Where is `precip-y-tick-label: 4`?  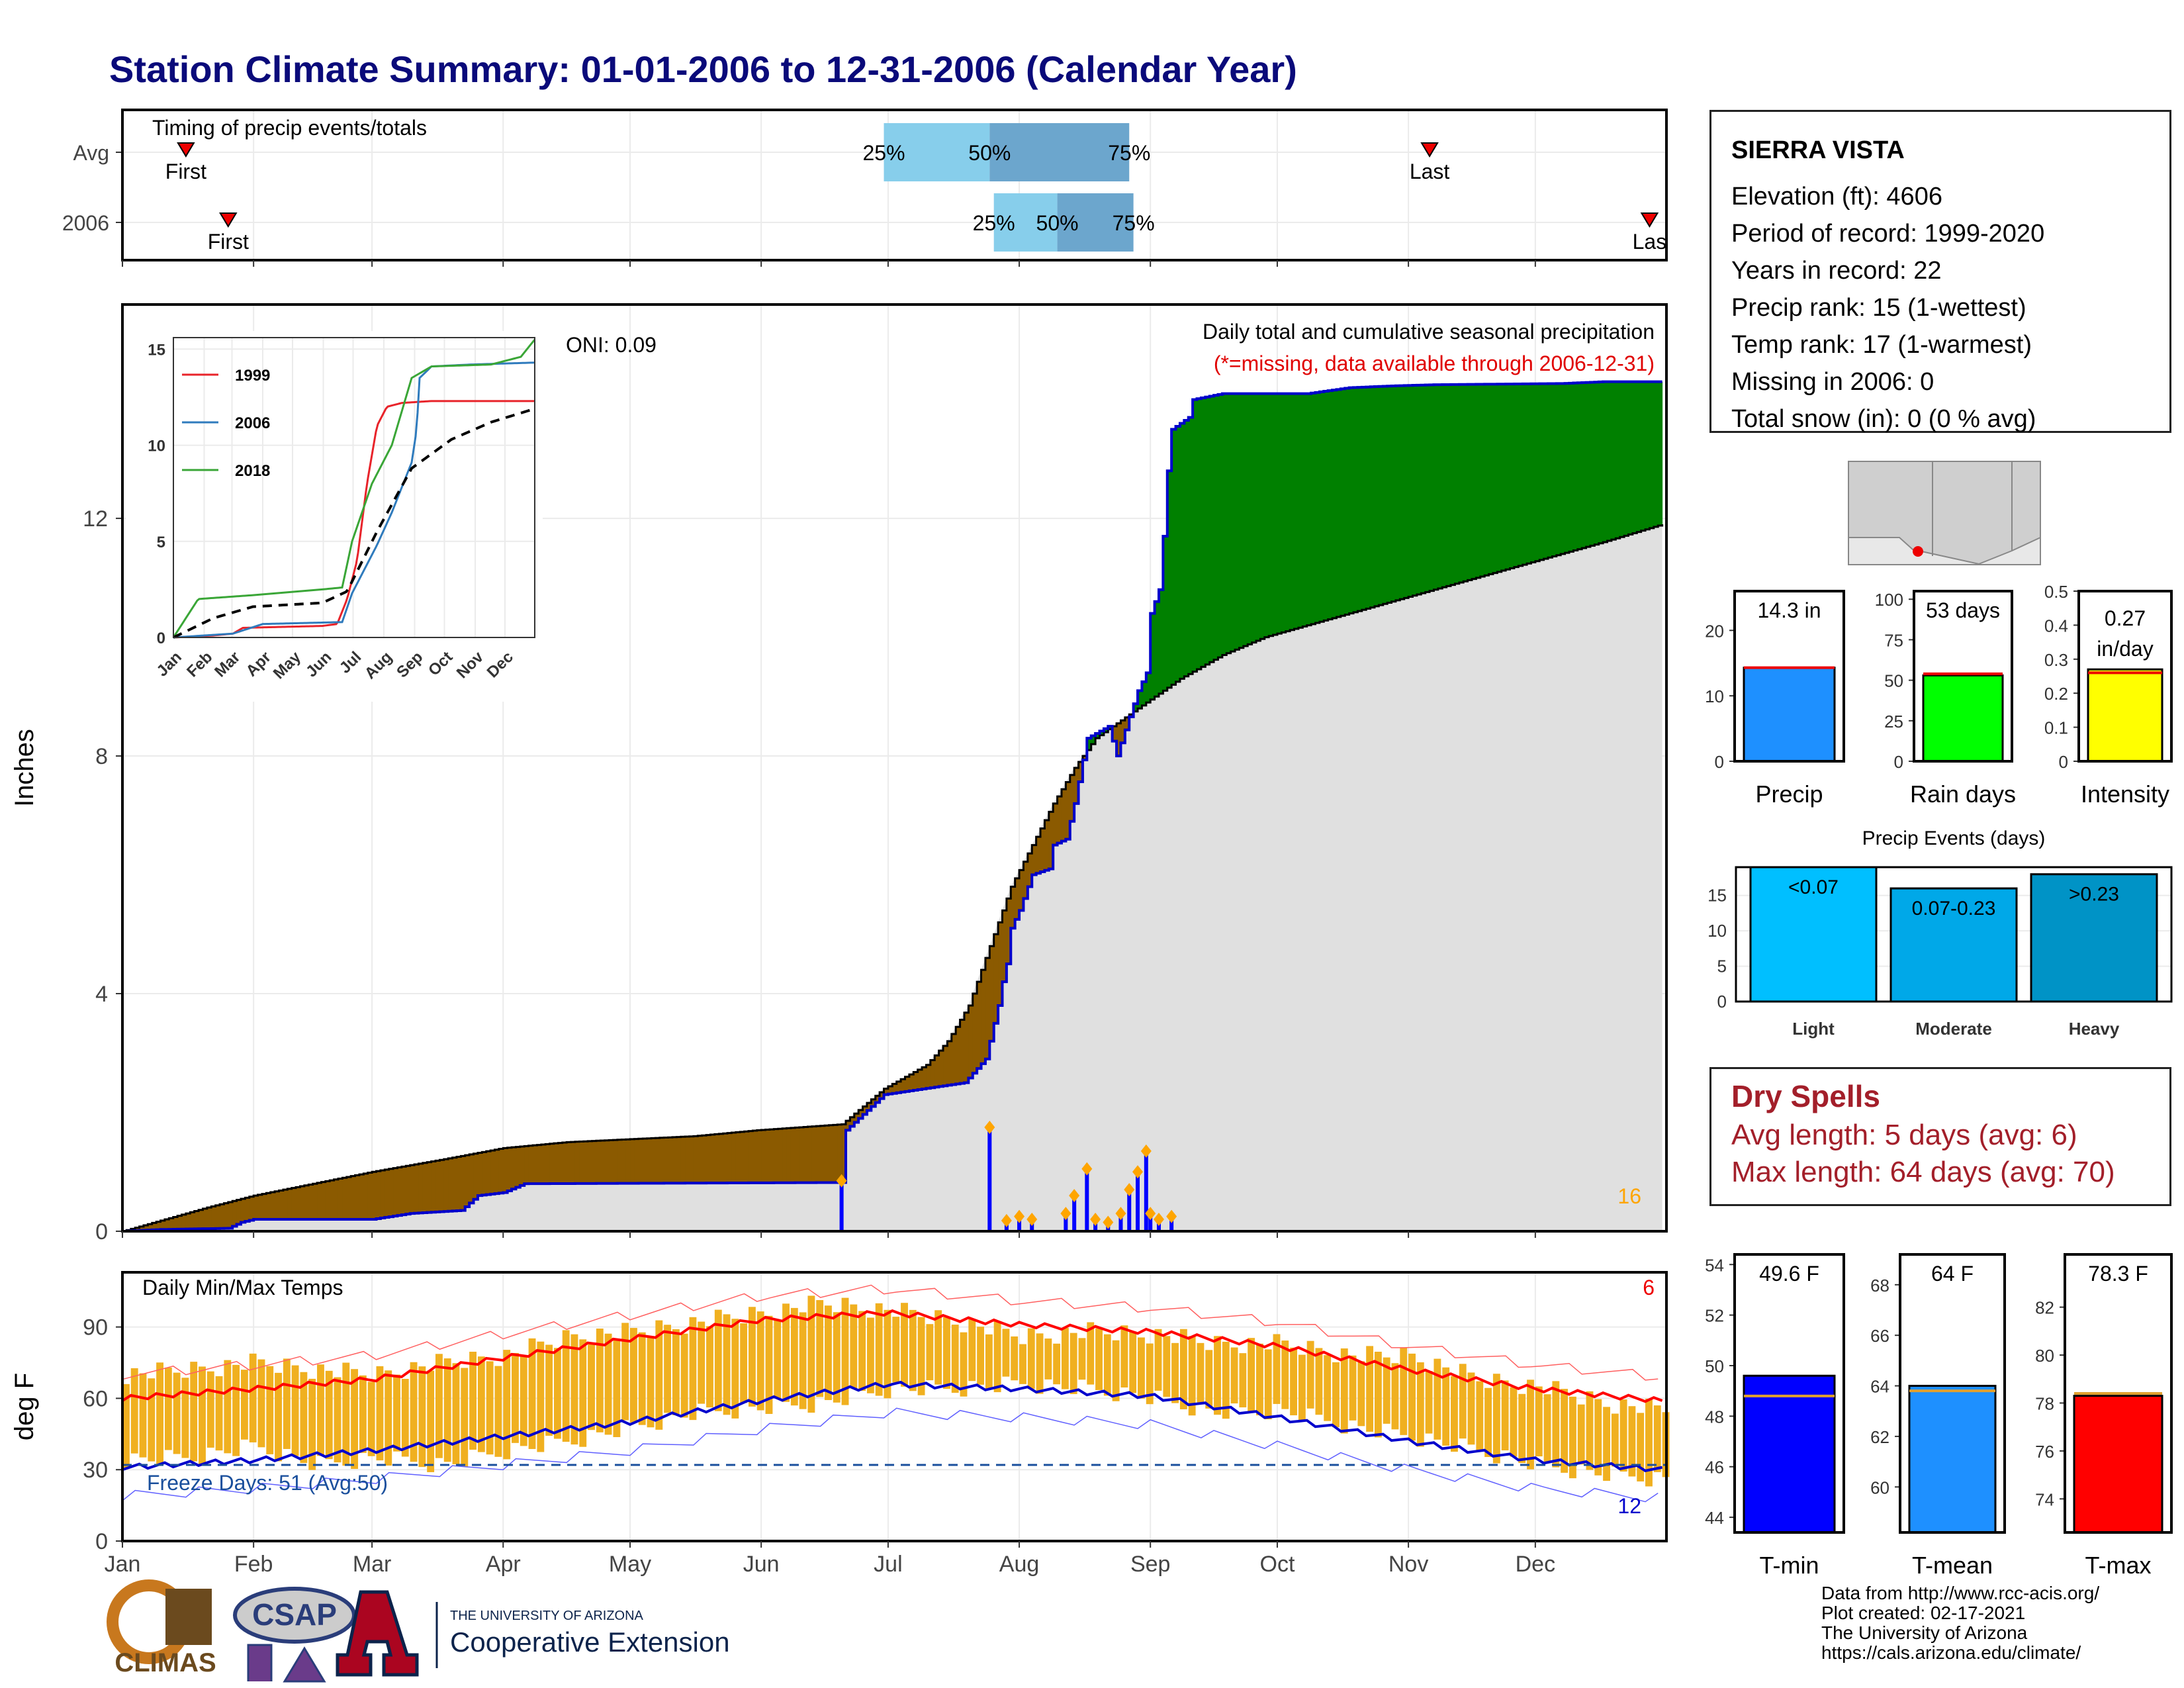
precip-y-tick-label: 4 is located at coordinates (101, 994).